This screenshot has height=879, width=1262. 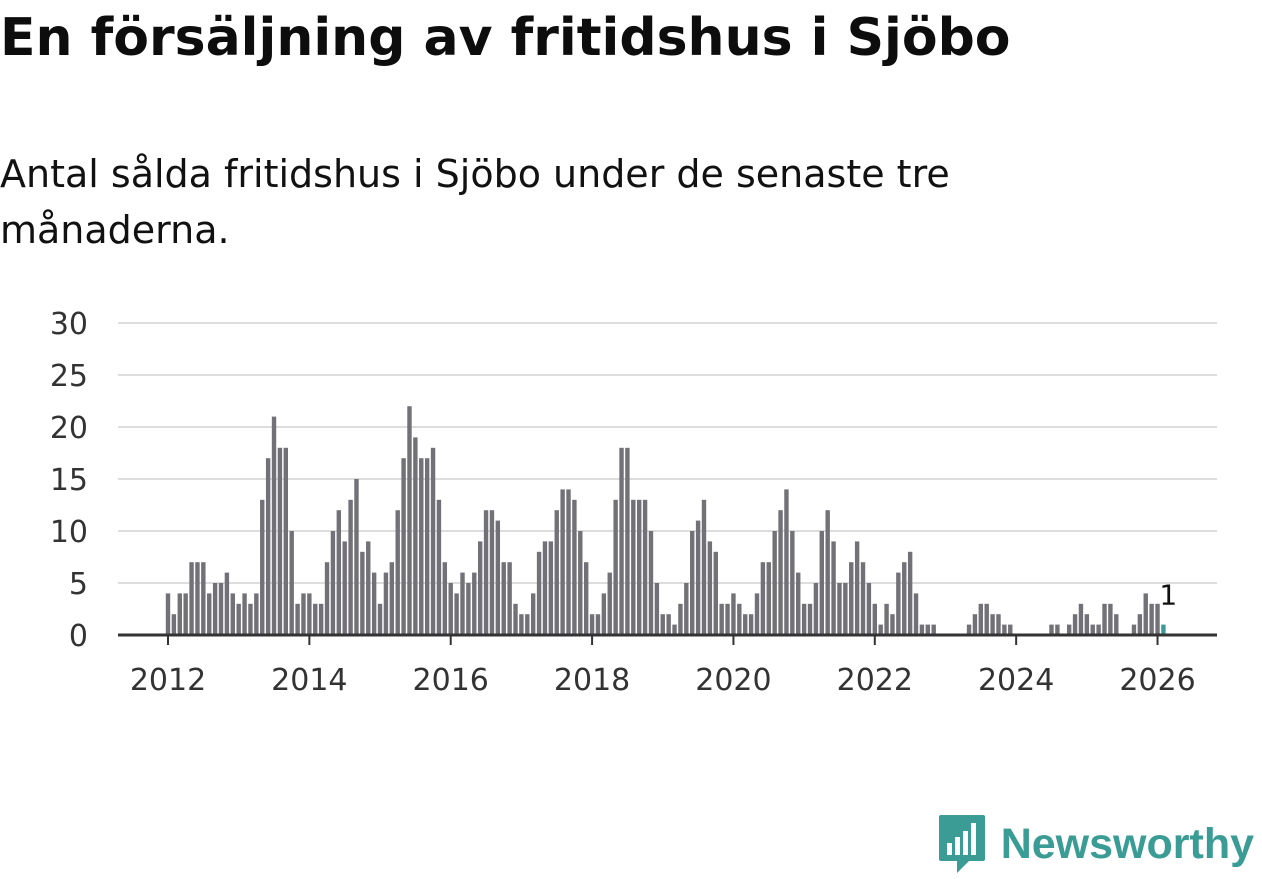 What do you see at coordinates (1157, 680) in the screenshot?
I see `x-tick-label: 2026` at bounding box center [1157, 680].